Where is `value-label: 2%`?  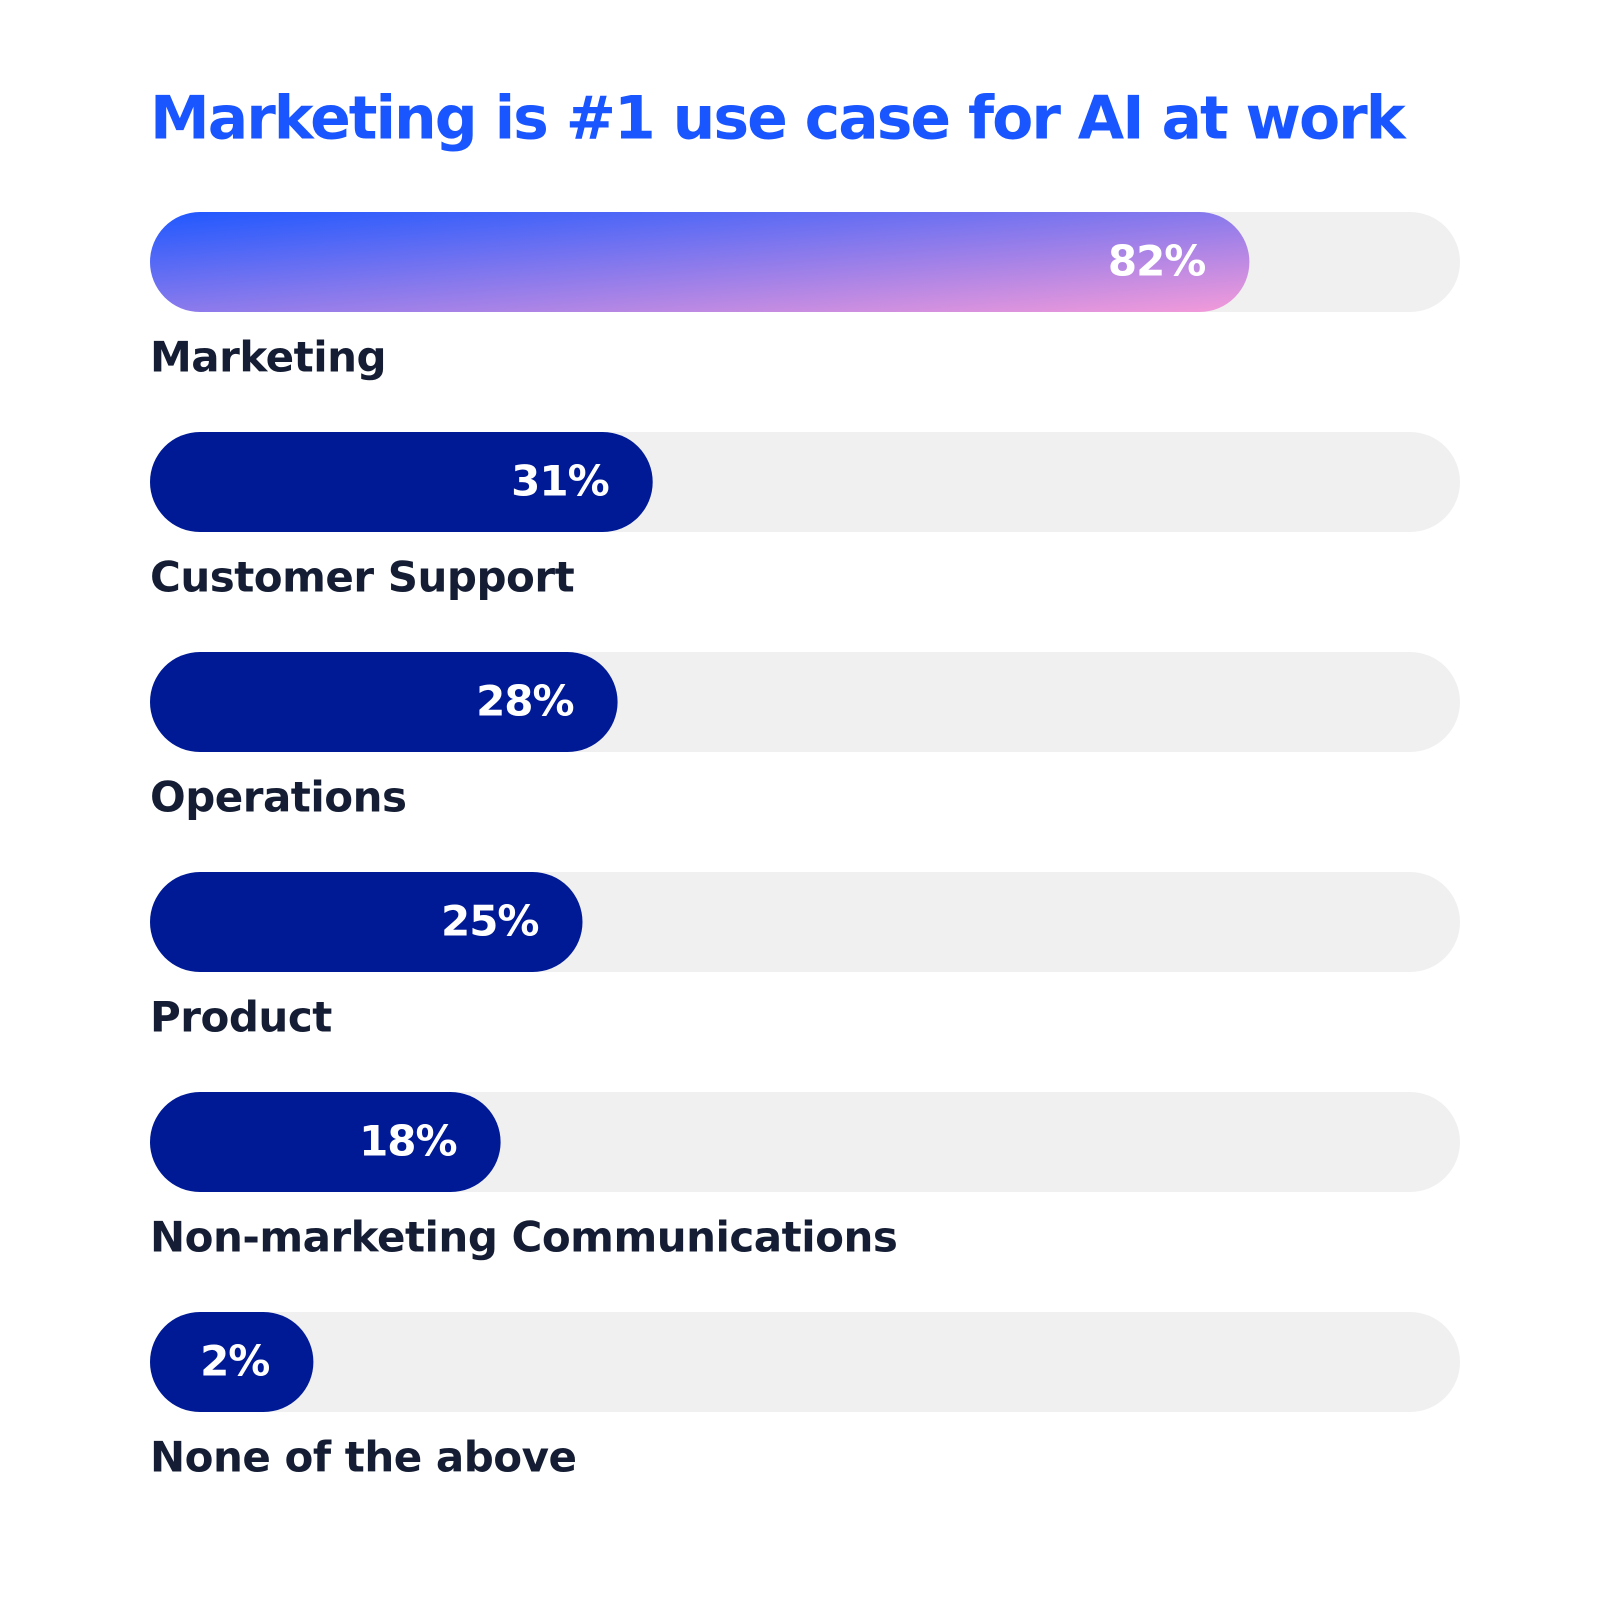
value-label: 2% is located at coordinates (234, 1361).